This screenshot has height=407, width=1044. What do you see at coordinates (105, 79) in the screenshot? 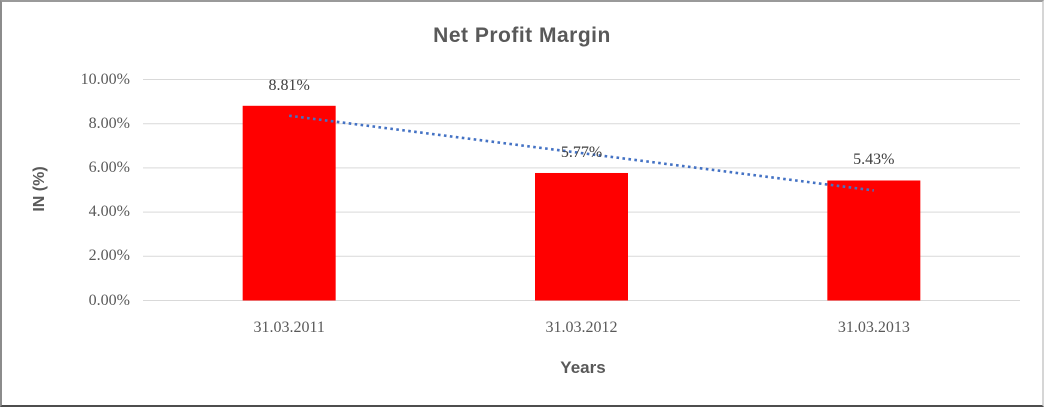
I see `y-tick-label: 10.00%` at bounding box center [105, 79].